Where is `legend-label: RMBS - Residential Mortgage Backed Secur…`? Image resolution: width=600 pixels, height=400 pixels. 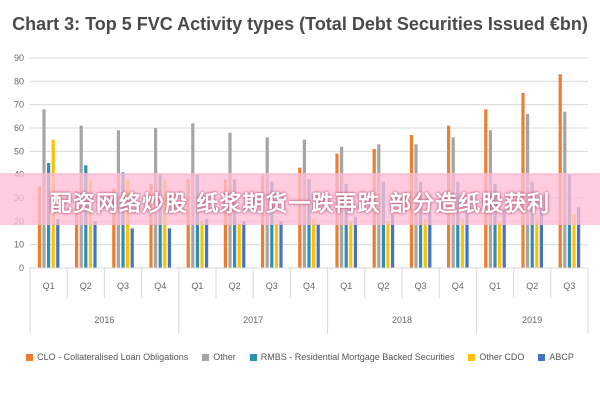
legend-label: RMBS - Residential Mortgage Backed Secur… is located at coordinates (357, 357).